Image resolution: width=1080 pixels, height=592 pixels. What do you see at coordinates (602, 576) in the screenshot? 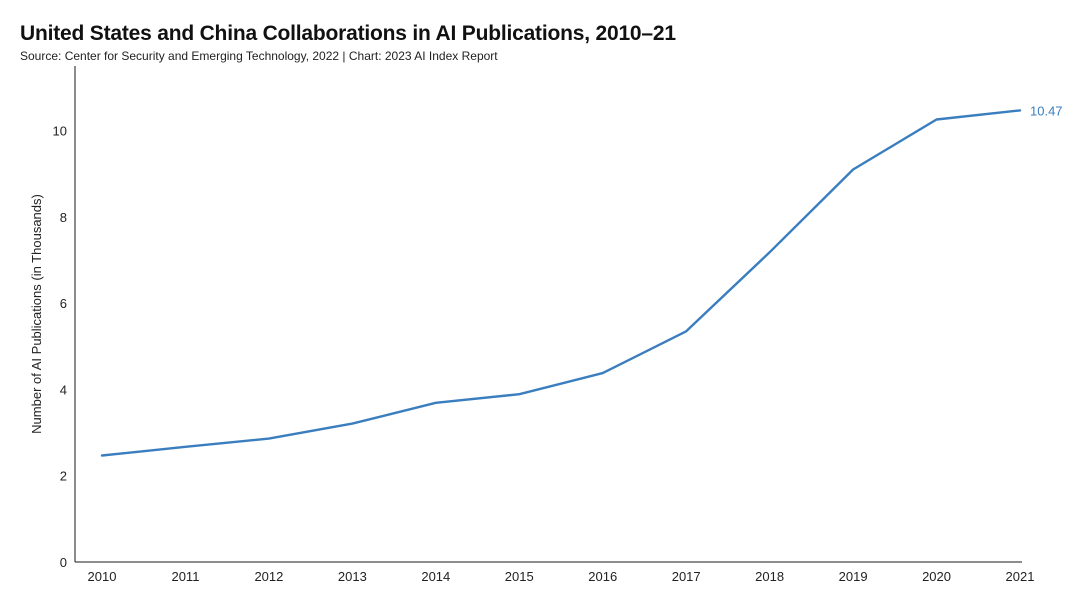
I see `x-tick-label: 2016` at bounding box center [602, 576].